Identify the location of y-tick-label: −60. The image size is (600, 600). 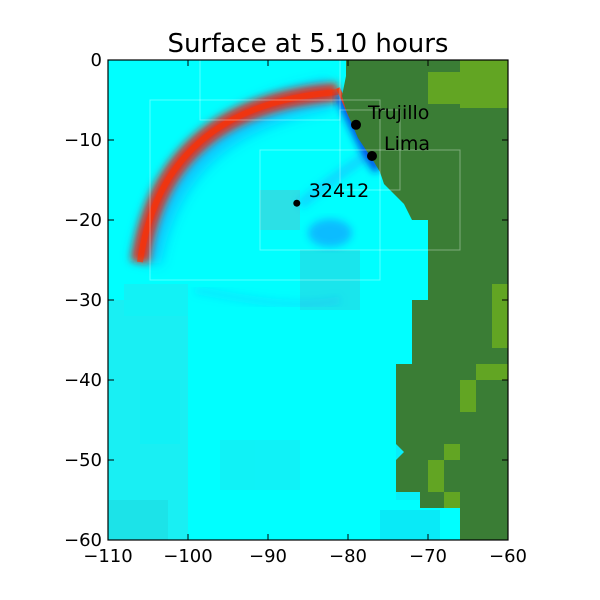
(83, 540).